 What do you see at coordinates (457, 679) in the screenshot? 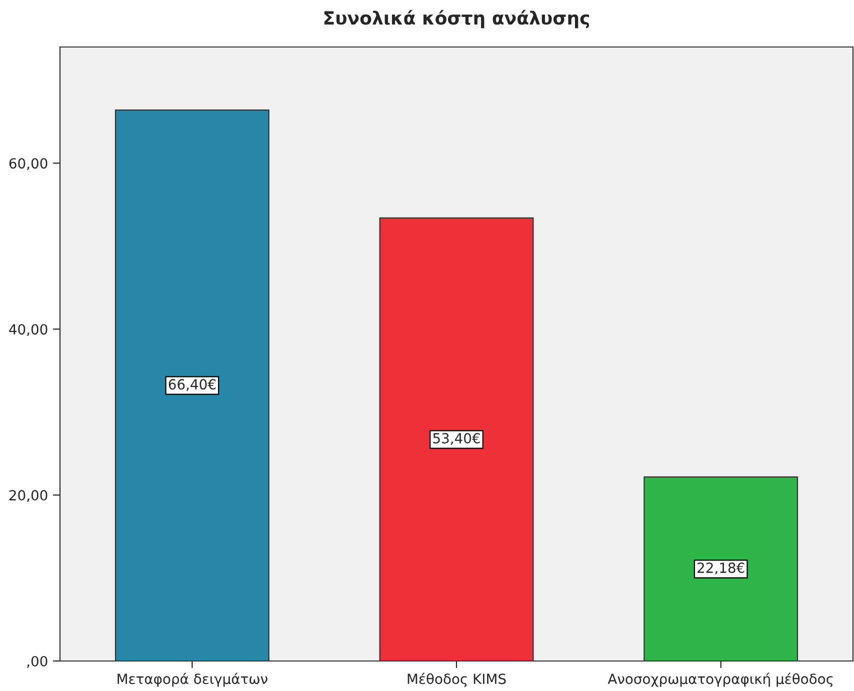
I see `x-tick-label: Μέθοδος KIMS` at bounding box center [457, 679].